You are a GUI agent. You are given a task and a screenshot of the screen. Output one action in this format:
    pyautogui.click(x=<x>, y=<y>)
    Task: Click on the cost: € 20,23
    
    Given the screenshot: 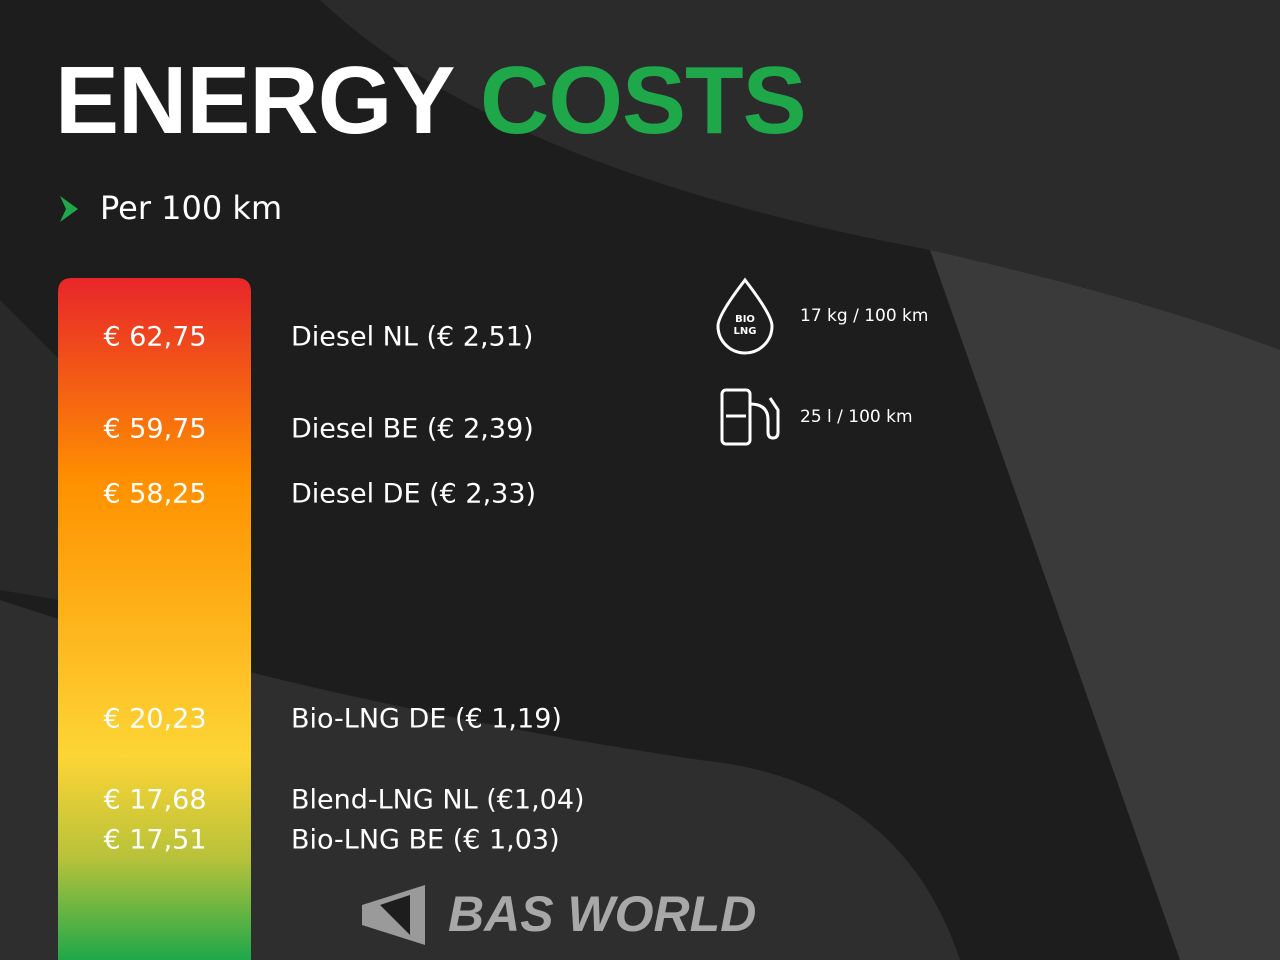 What is the action you would take?
    pyautogui.click(x=154, y=719)
    